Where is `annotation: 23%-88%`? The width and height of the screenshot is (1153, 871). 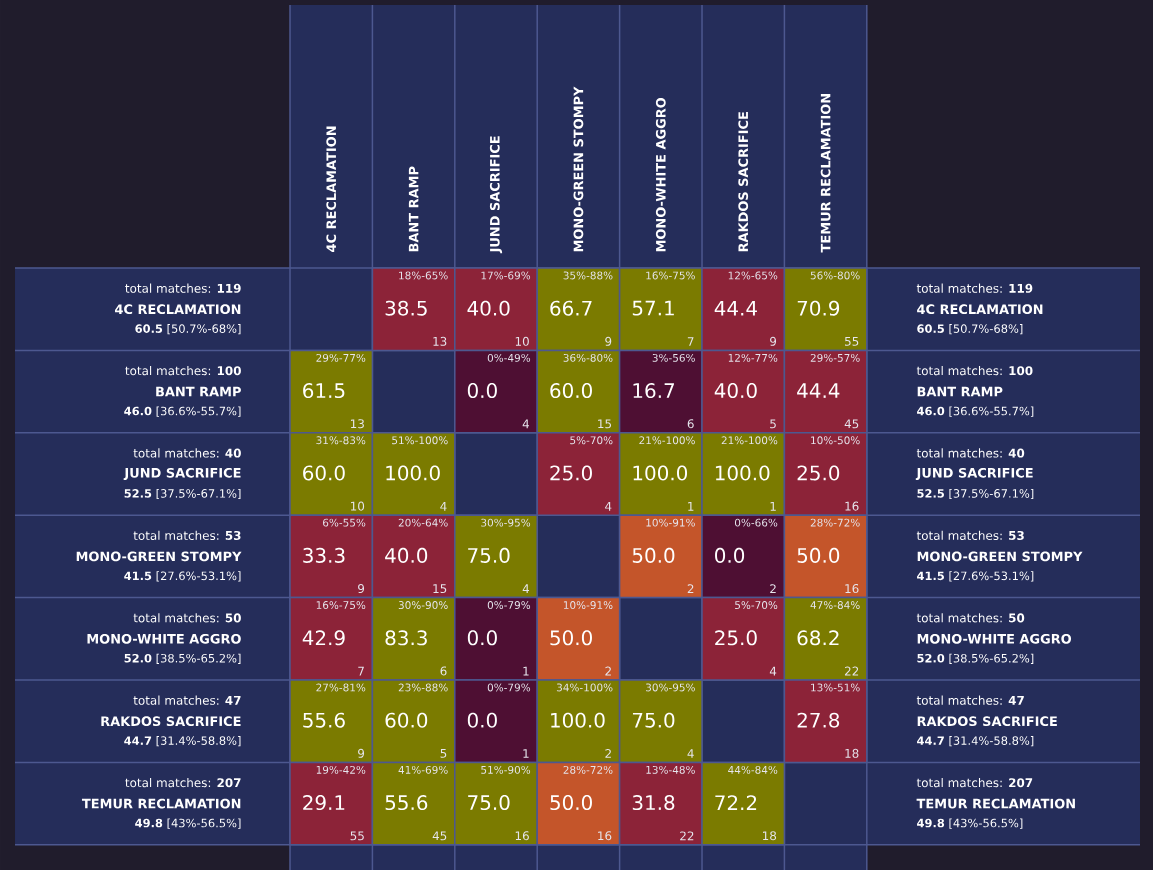 annotation: 23%-88% is located at coordinates (423, 687).